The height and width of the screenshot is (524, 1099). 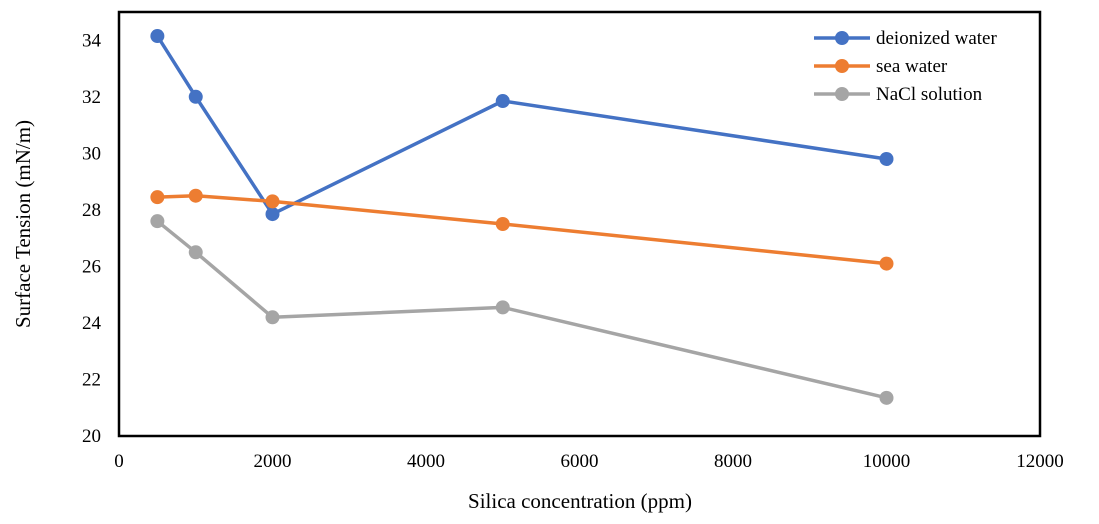 I want to click on legend: deionized water sea water NaCl solution, so click(x=905, y=66).